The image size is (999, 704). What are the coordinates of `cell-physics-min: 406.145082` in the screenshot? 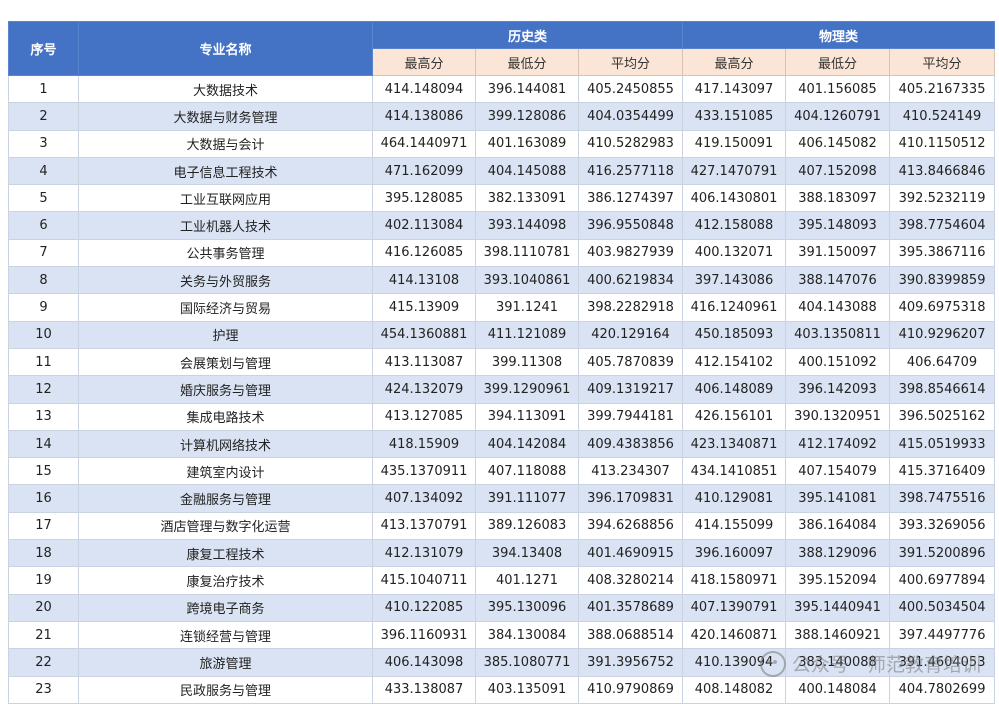 It's located at (838, 143).